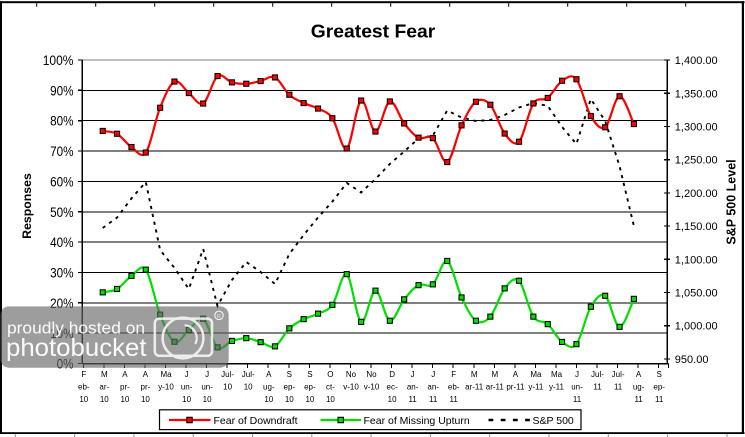 This screenshot has width=745, height=437. I want to click on svg-text: Sep-11, so click(659, 387).